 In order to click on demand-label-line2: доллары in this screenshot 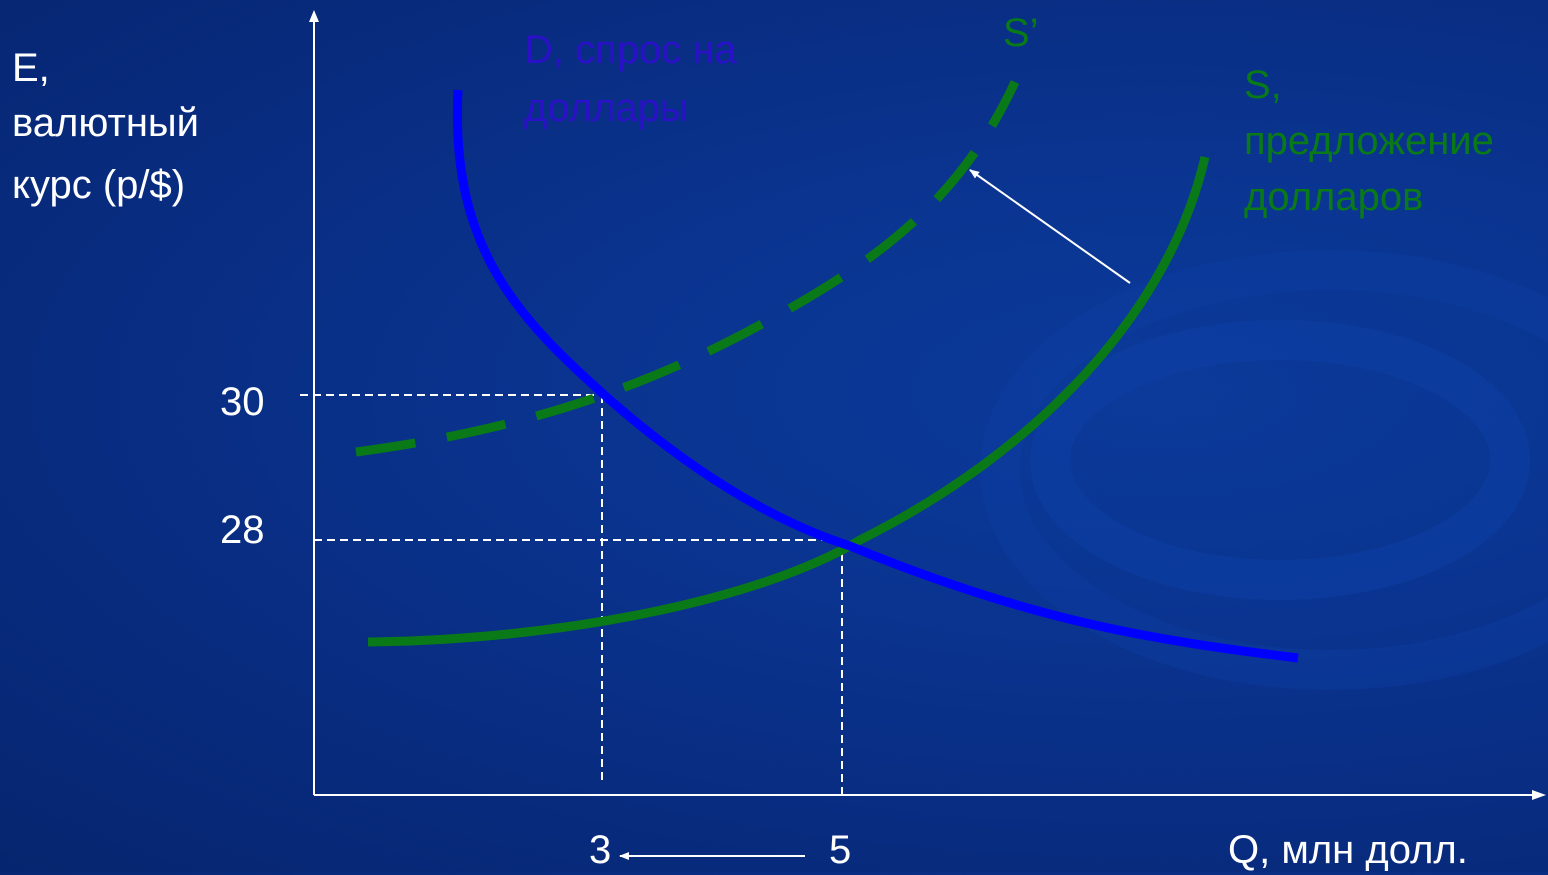, I will do `click(606, 108)`.